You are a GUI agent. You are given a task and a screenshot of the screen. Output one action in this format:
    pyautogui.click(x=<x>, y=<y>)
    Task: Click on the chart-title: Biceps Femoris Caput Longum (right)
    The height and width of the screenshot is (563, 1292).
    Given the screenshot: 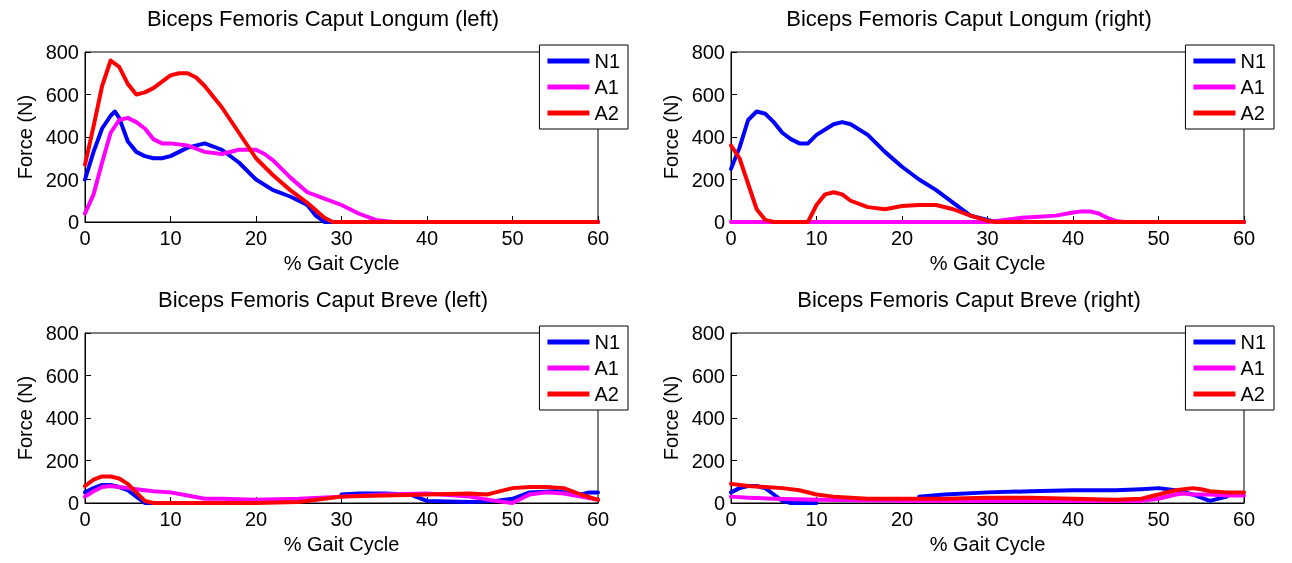 What is the action you would take?
    pyautogui.click(x=969, y=18)
    